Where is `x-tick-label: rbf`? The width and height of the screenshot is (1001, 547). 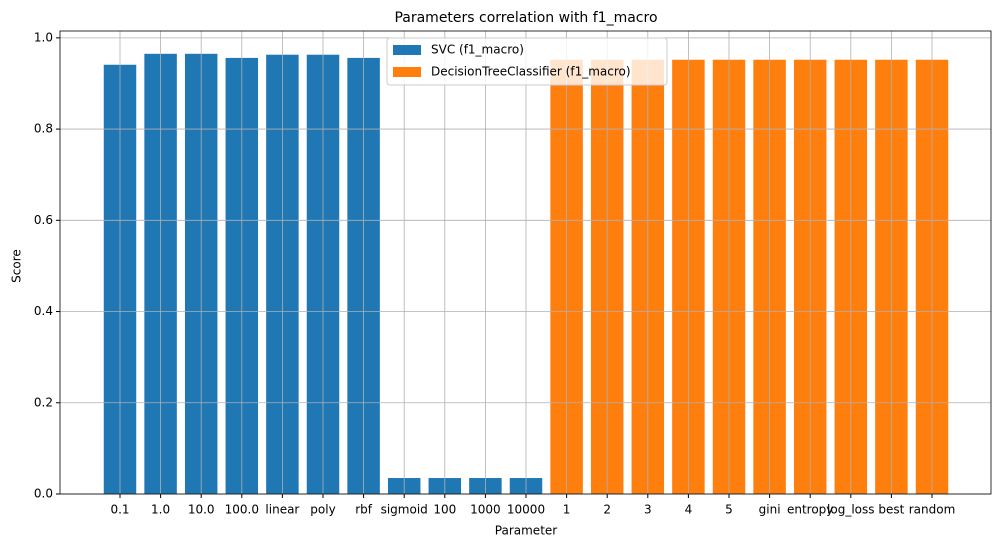 x-tick-label: rbf is located at coordinates (364, 510).